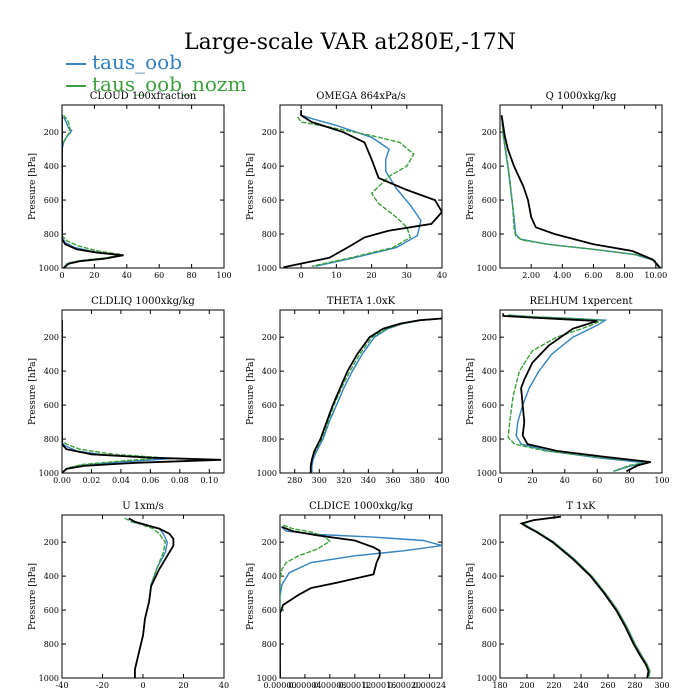  I want to click on x-tick-label: 0.04, so click(121, 480).